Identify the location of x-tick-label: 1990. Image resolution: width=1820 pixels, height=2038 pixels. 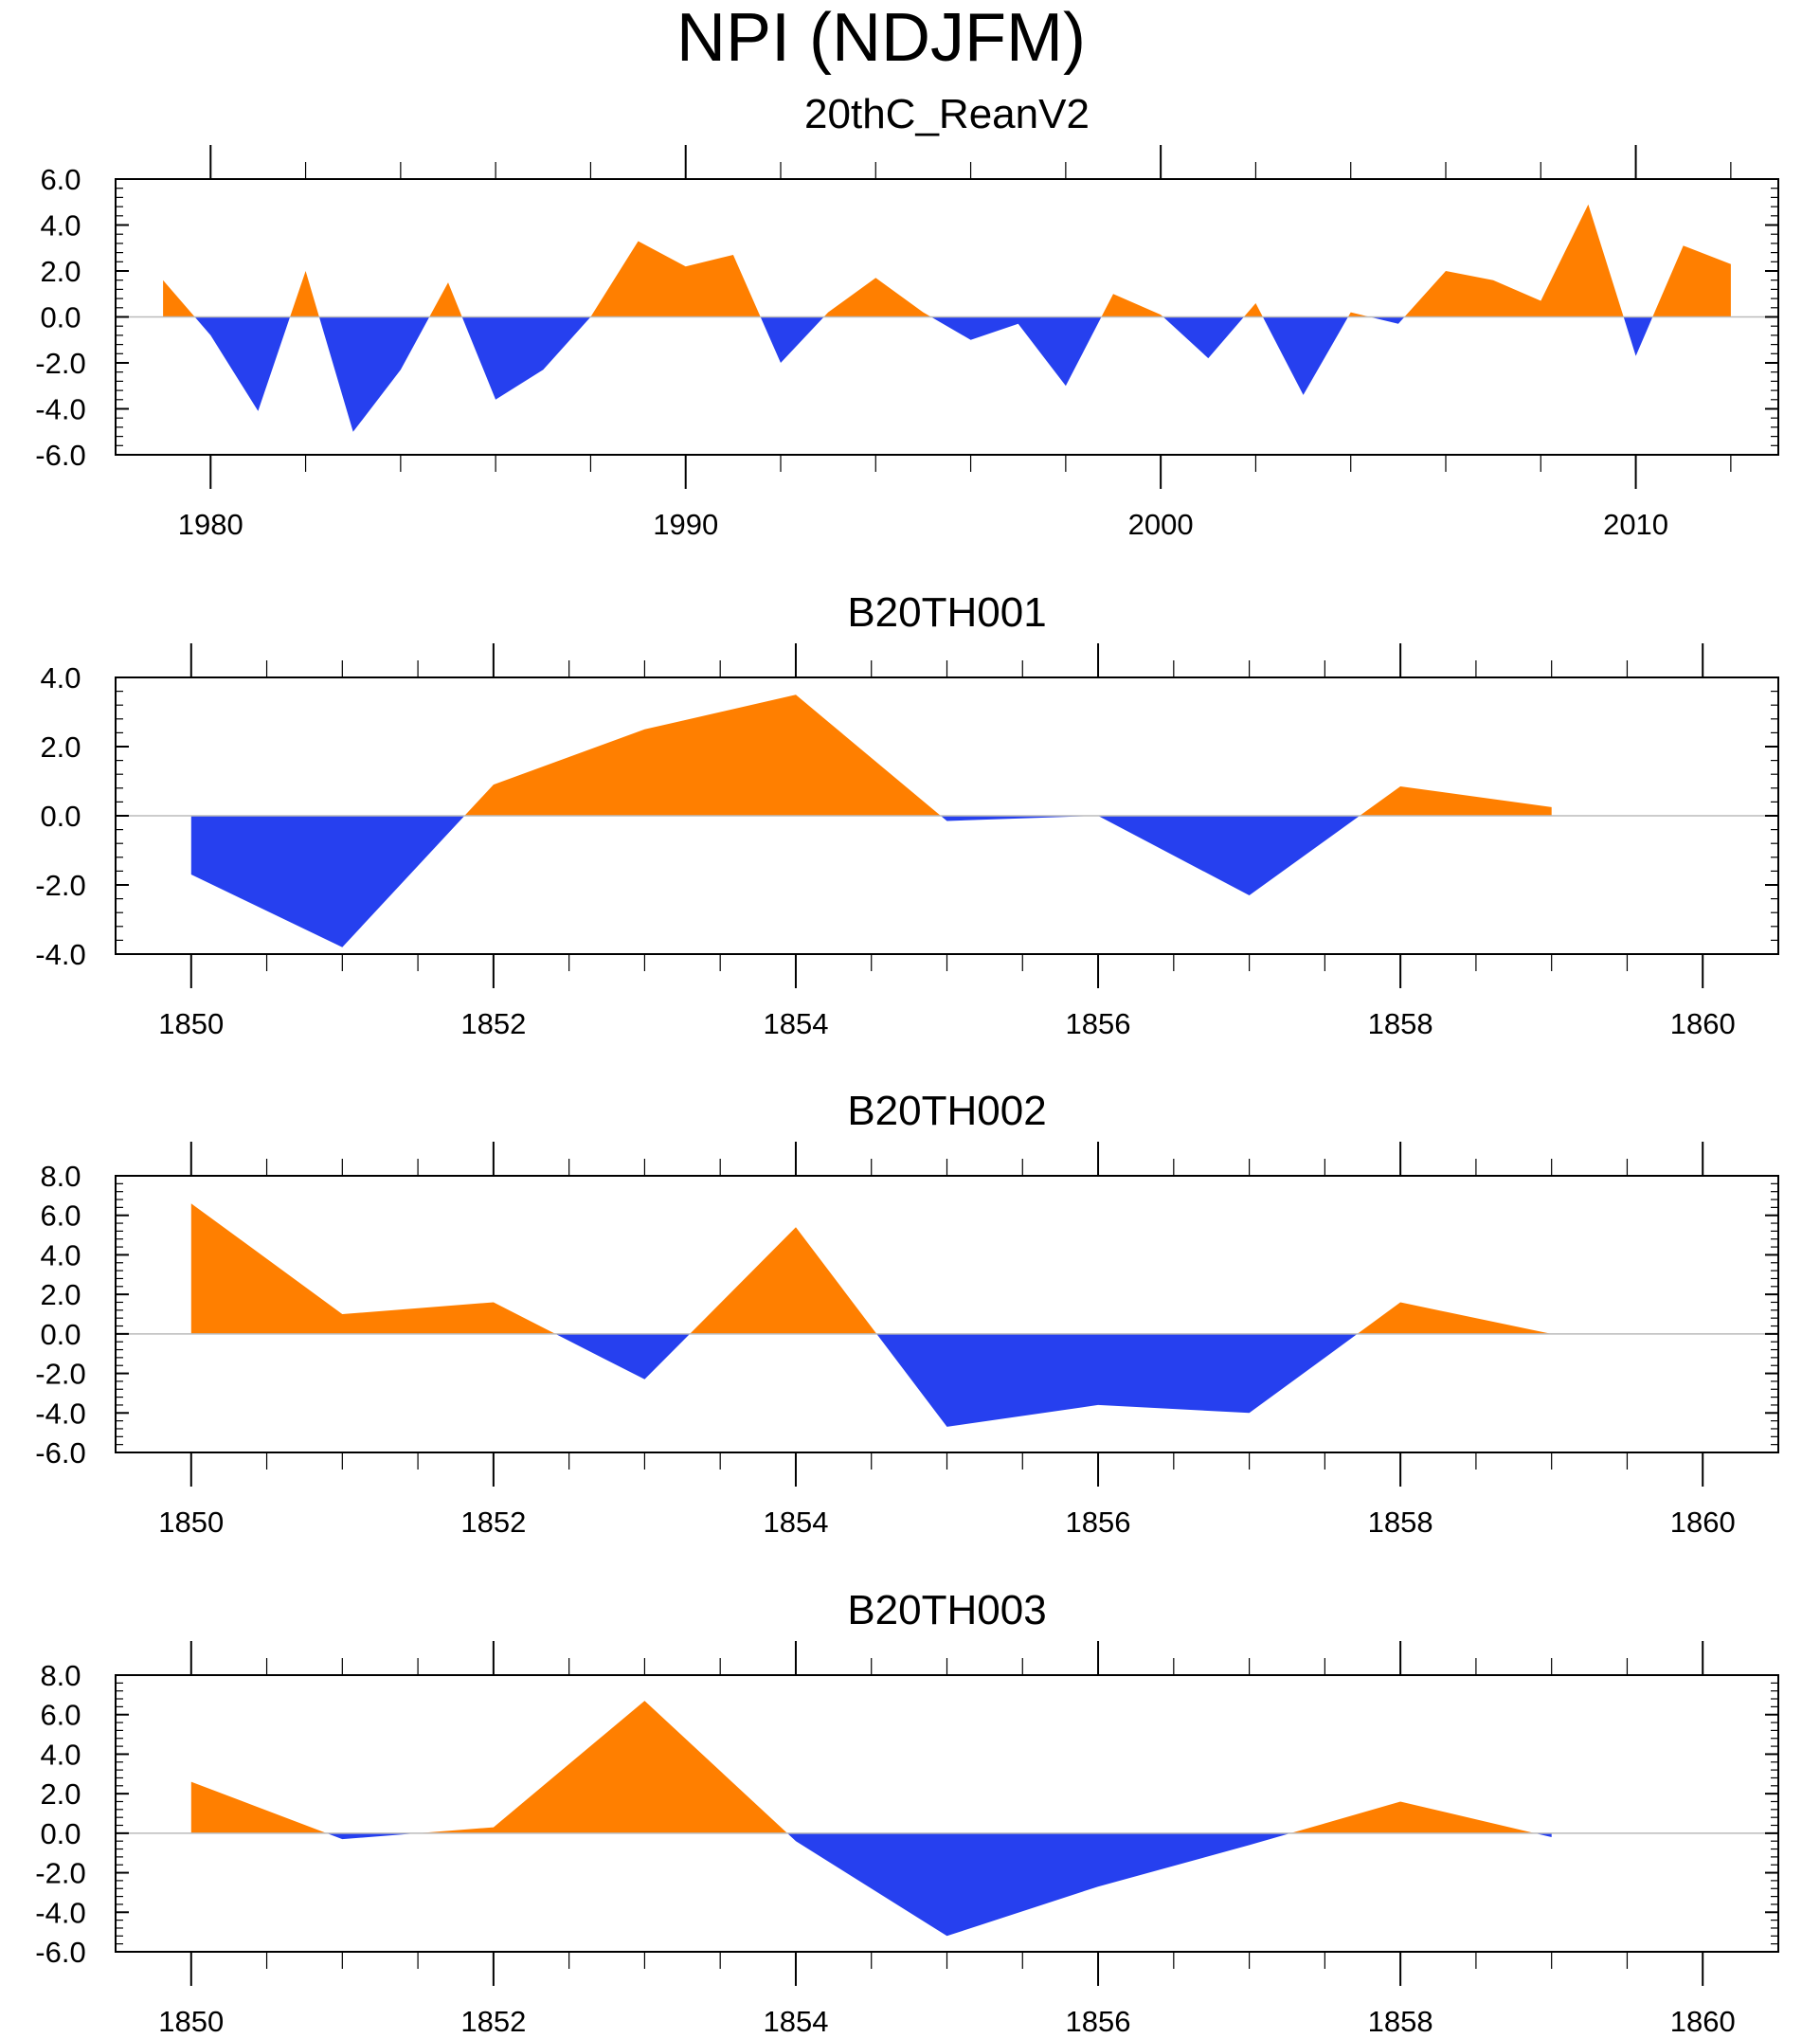
(685, 524).